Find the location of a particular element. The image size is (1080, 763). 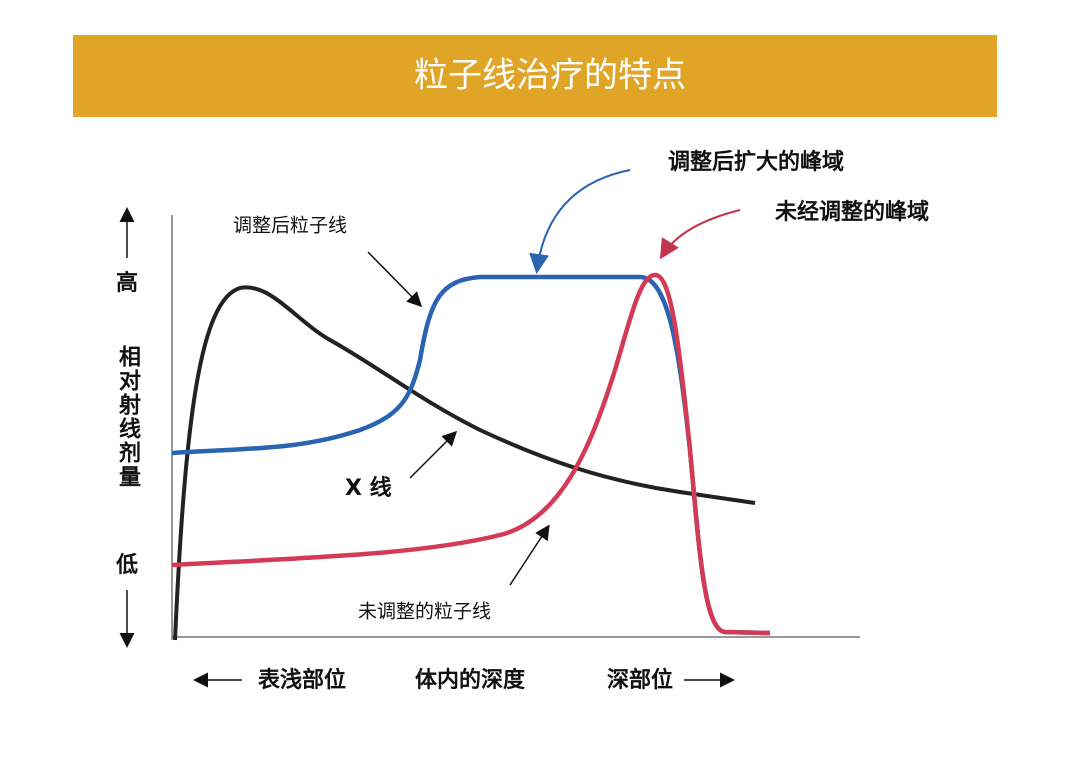

annotation: 未调整的粒子线 is located at coordinates (424, 612).